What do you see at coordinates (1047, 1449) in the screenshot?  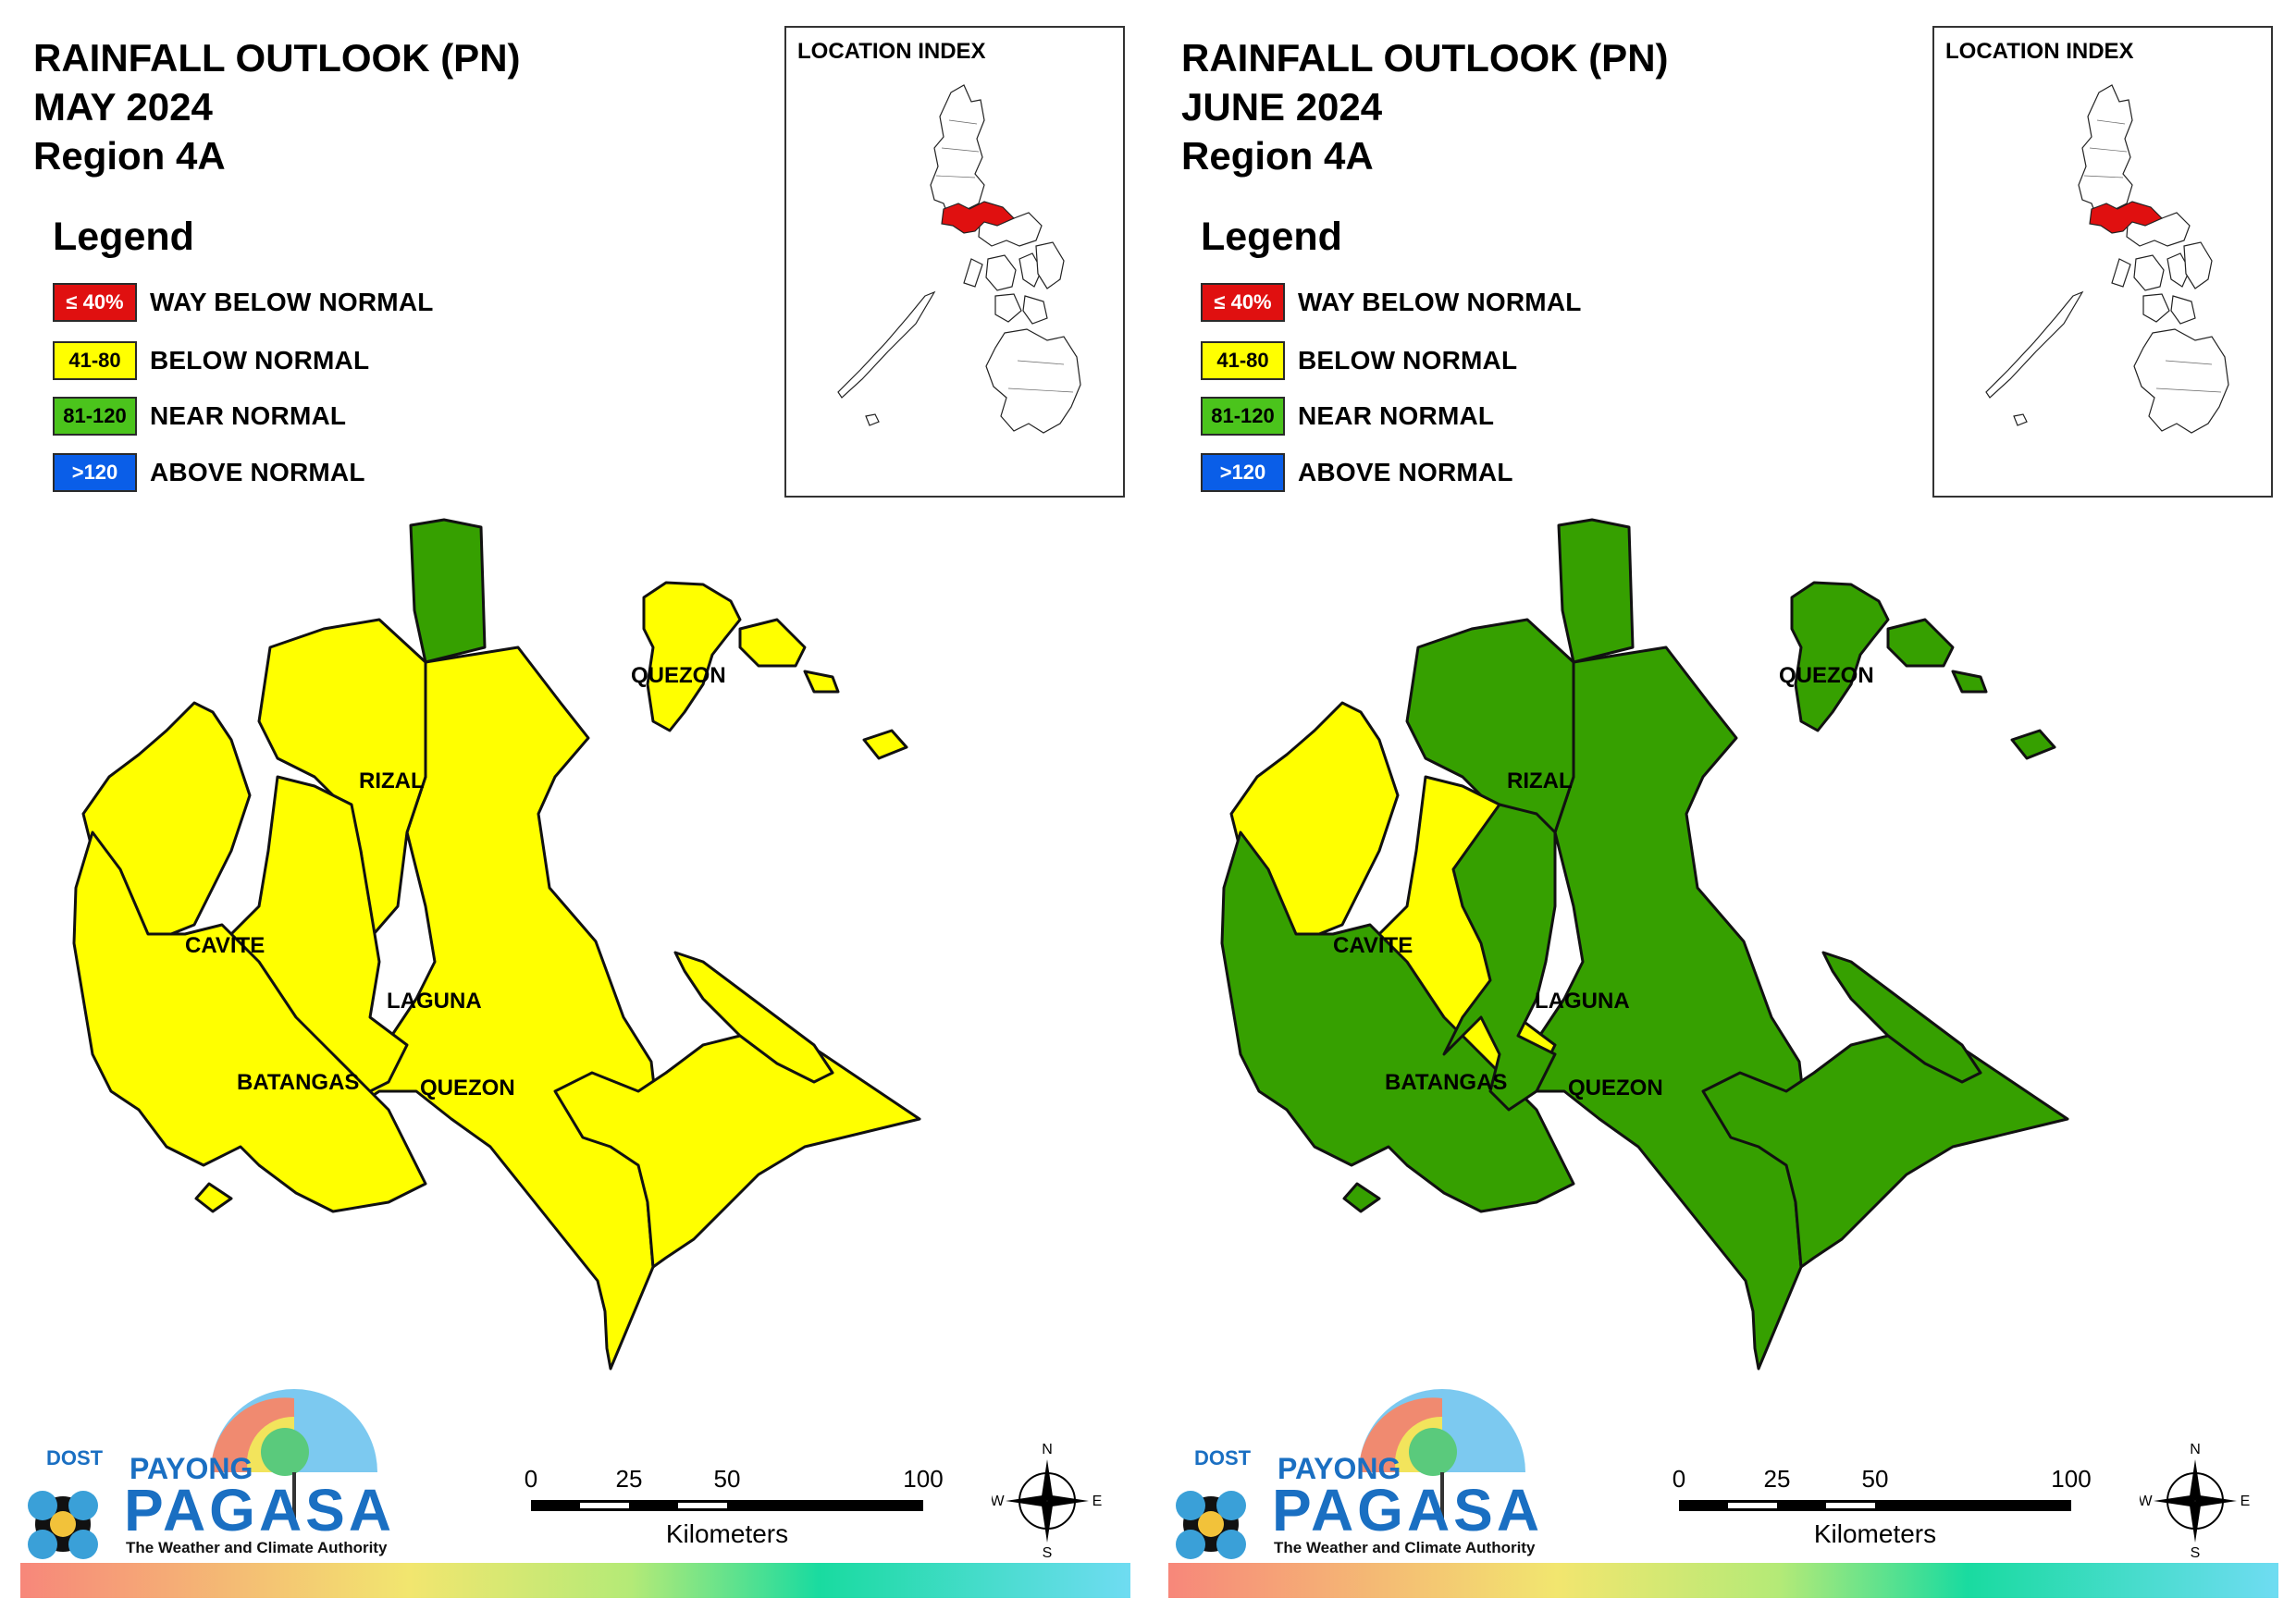 I see `compass-n: N` at bounding box center [1047, 1449].